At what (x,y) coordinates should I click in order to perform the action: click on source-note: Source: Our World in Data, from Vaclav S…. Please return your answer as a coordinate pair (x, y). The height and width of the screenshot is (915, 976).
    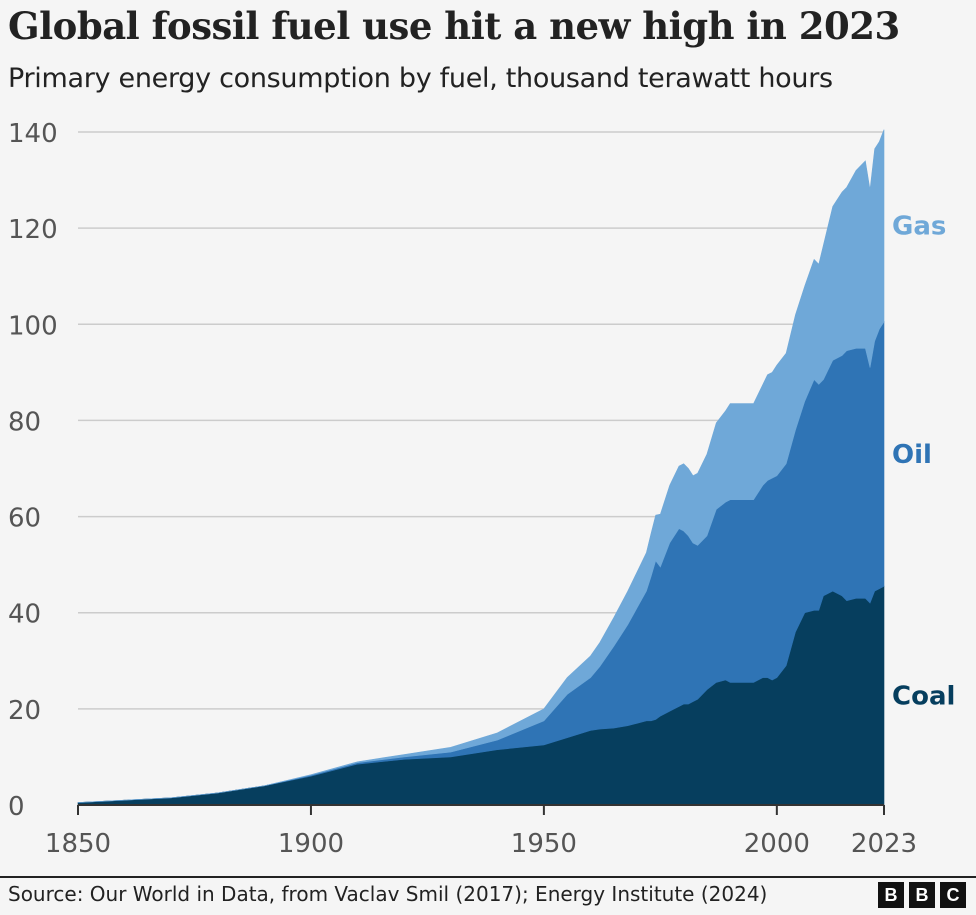
    Looking at the image, I should click on (388, 894).